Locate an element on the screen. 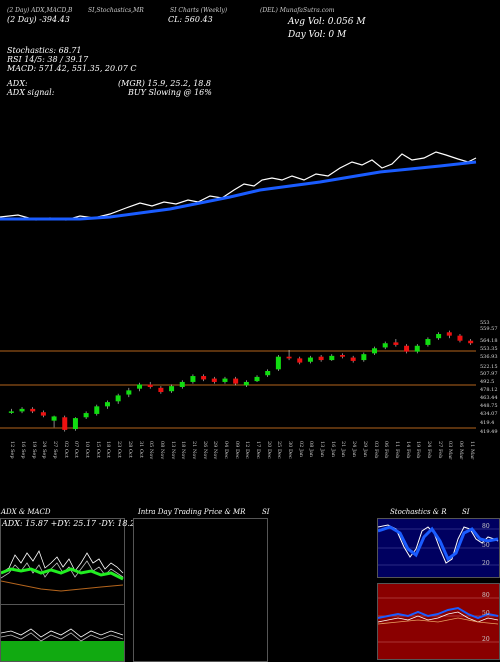 The image size is (500, 662). date-axis-label: 20 Dec is located at coordinates (268, 450).